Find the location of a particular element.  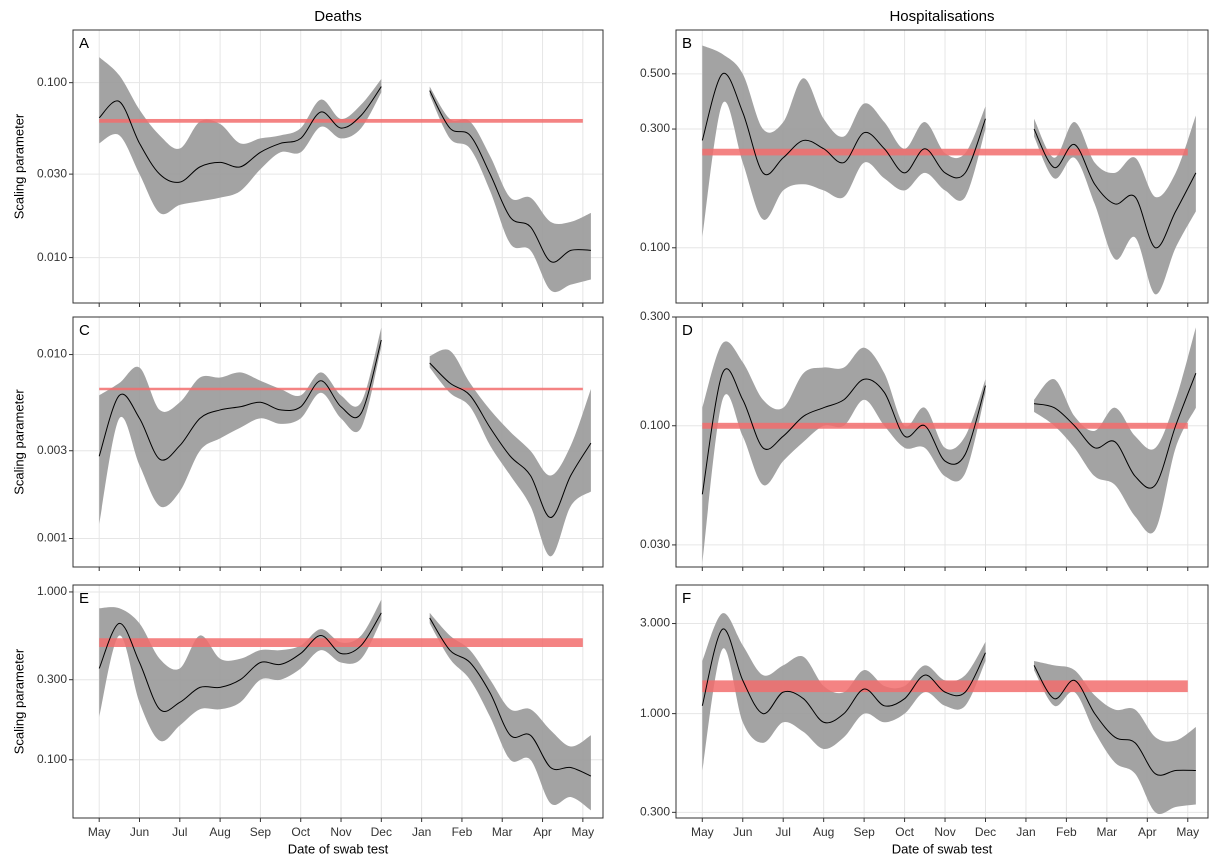

panel: 0.001 0.003 0.010 C Scaling parameter is located at coordinates (307, 443).